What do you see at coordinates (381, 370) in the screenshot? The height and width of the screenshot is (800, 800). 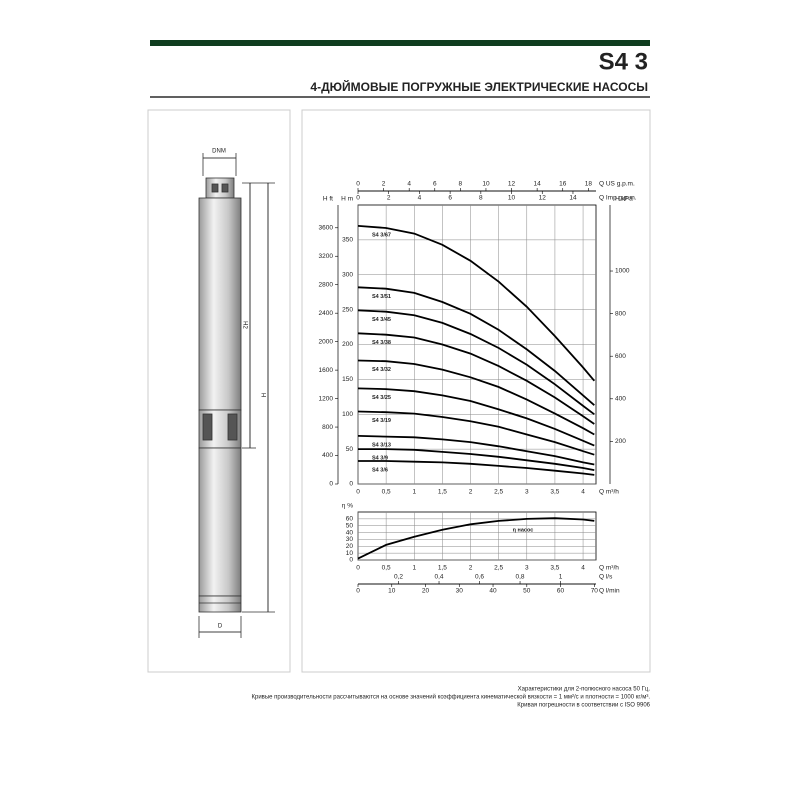 I see `curve-label: S4 3/32` at bounding box center [381, 370].